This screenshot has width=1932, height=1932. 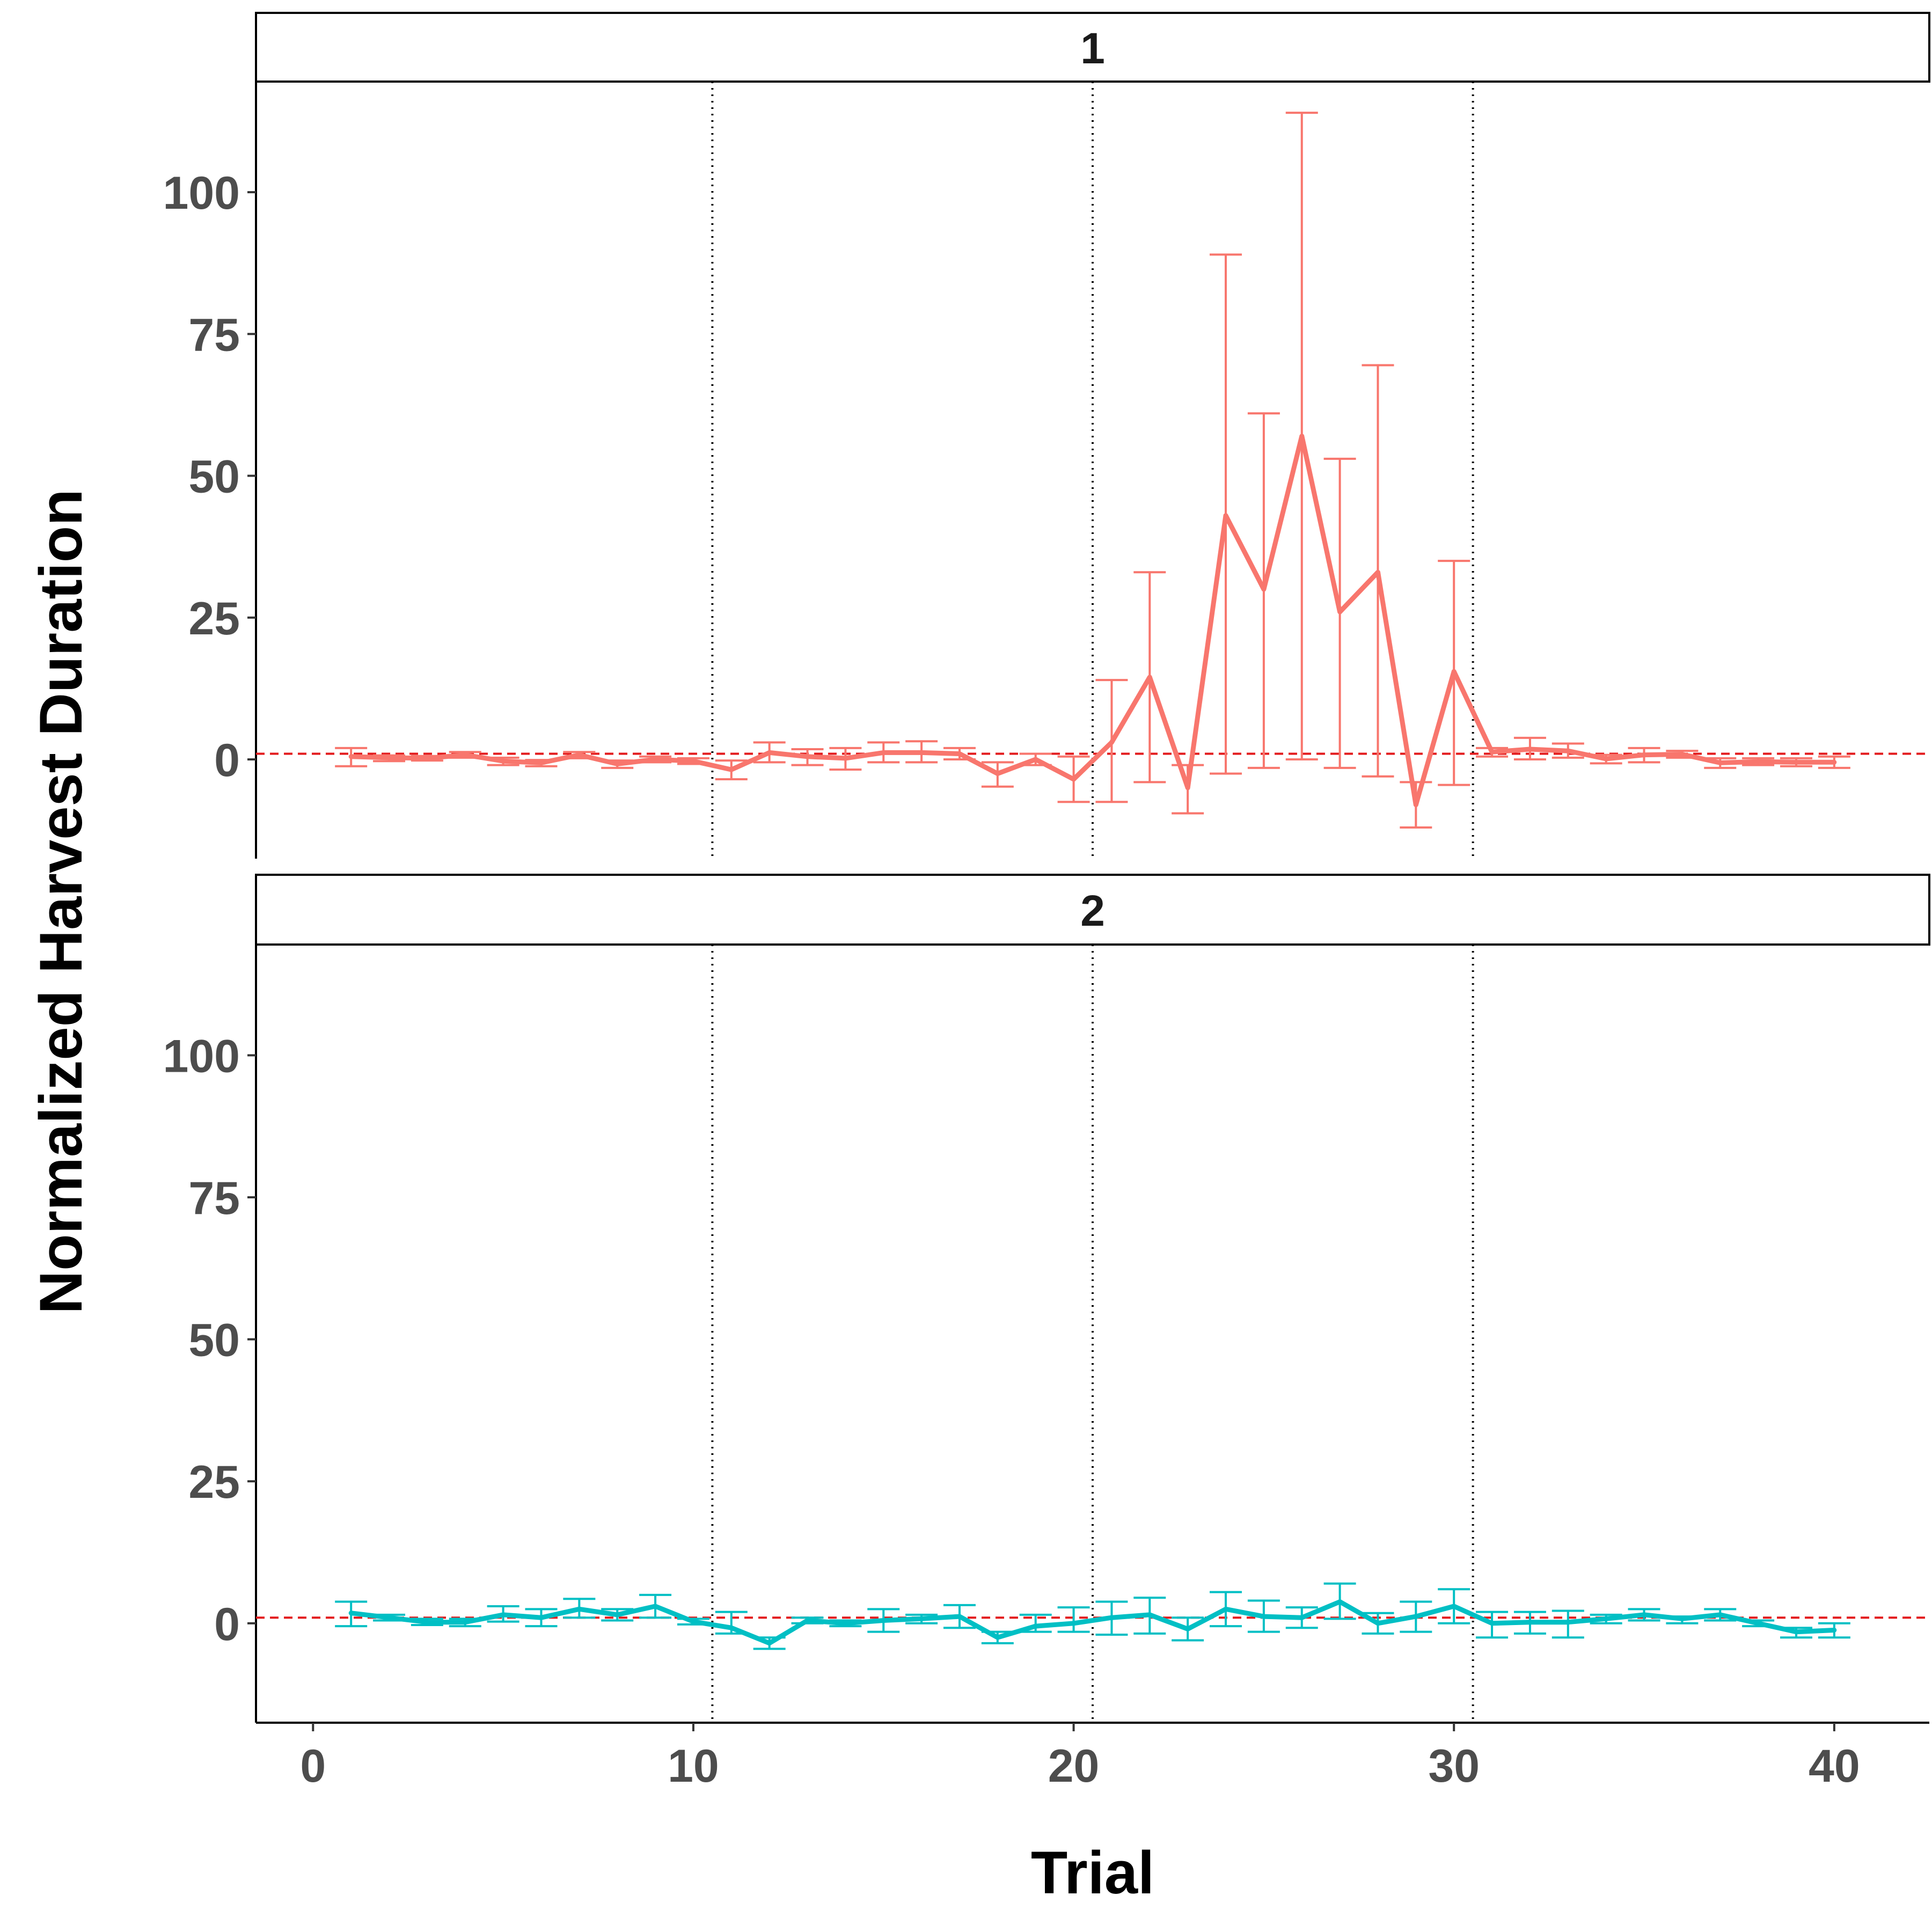 I want to click on x-tick-label: 40, so click(x=1834, y=1766).